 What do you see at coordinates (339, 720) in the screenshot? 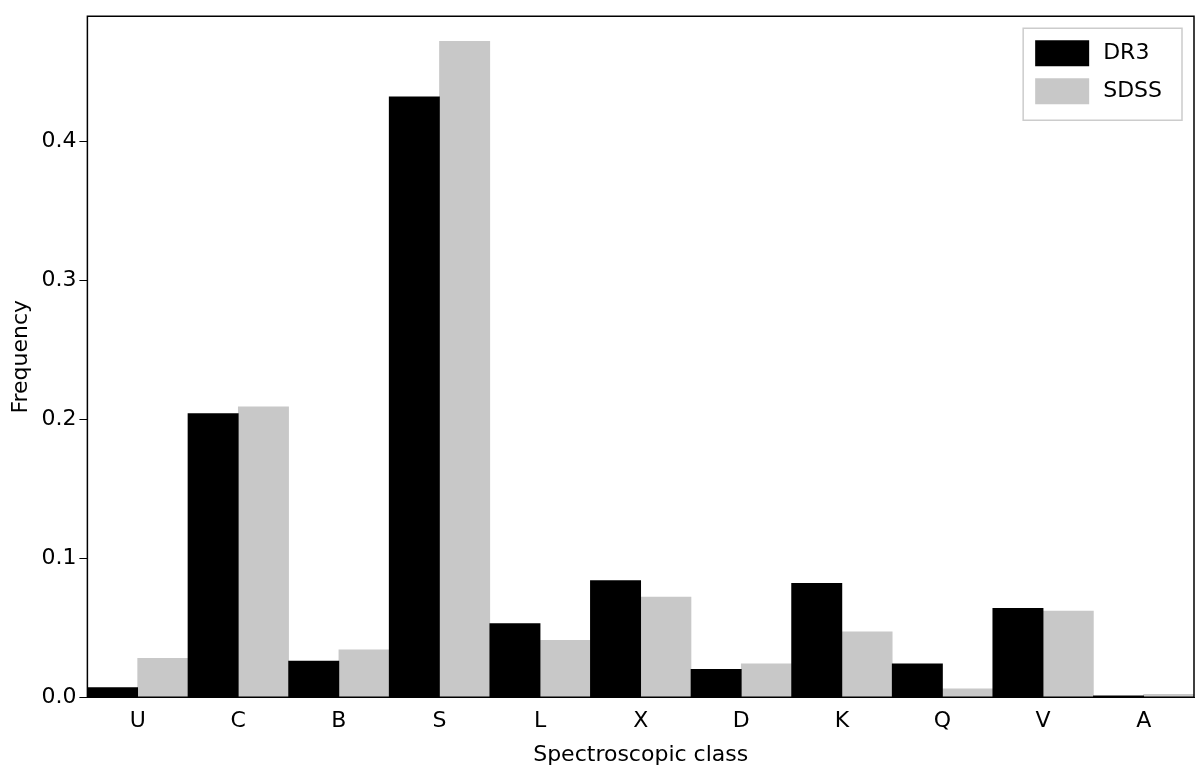
I see `x-tick-label: B` at bounding box center [339, 720].